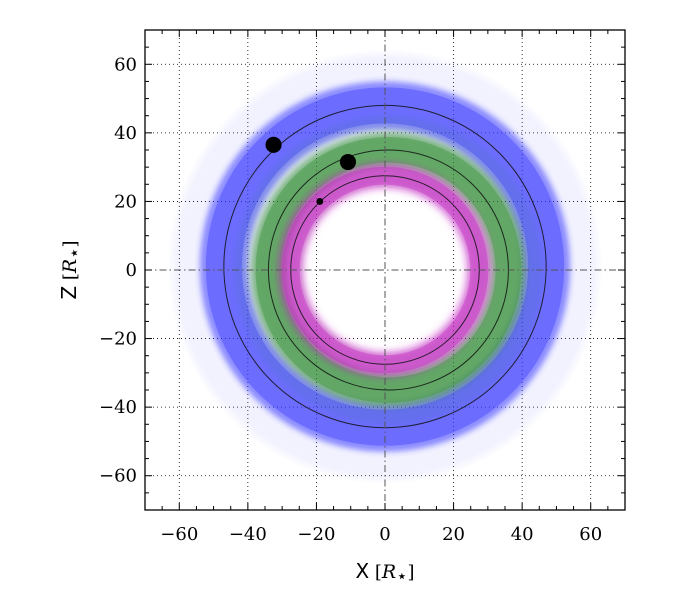 The height and width of the screenshot is (600, 700). What do you see at coordinates (125, 201) in the screenshot?
I see `y-tick-label: 20` at bounding box center [125, 201].